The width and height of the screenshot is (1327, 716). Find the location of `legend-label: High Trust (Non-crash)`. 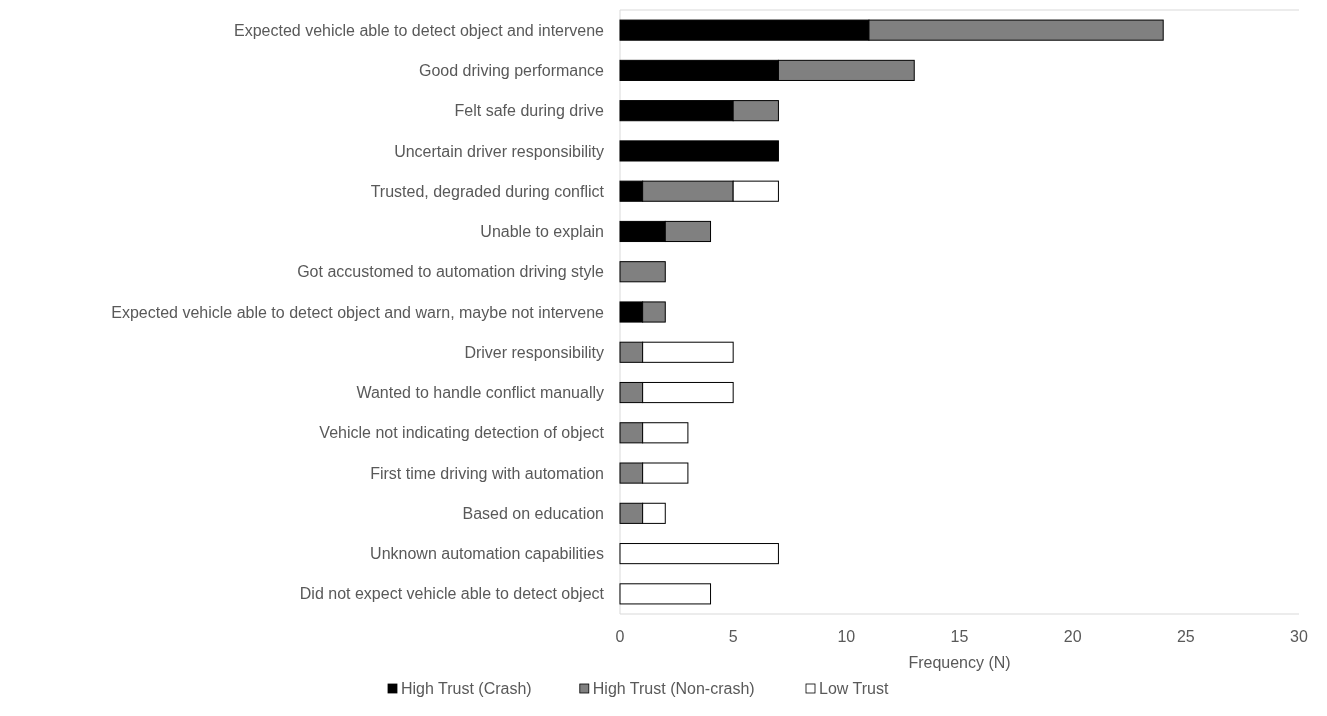

legend-label: High Trust (Non-crash) is located at coordinates (673, 688).